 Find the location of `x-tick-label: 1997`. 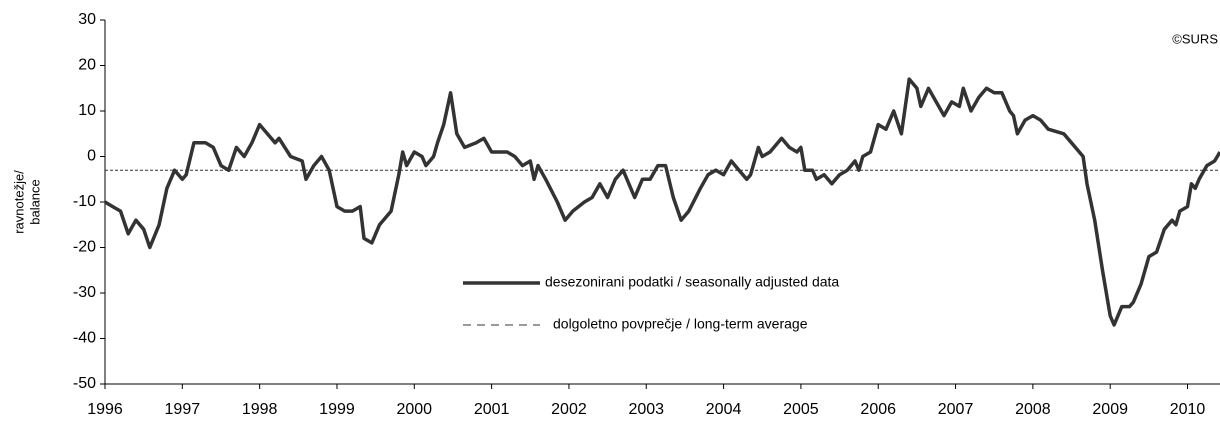

x-tick-label: 1997 is located at coordinates (183, 409).